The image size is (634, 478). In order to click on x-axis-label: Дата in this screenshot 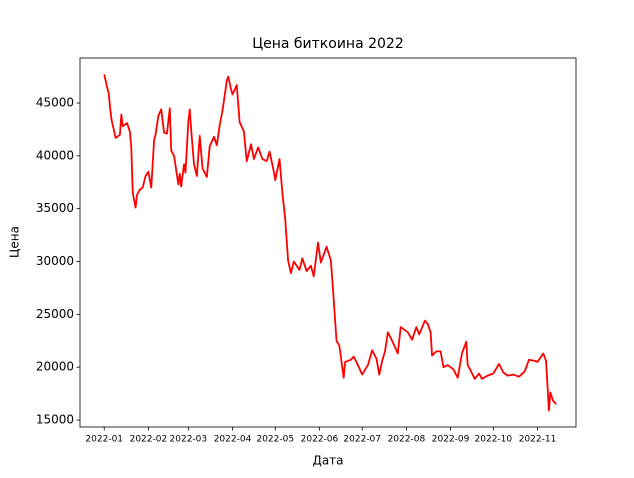, I will do `click(327, 461)`.